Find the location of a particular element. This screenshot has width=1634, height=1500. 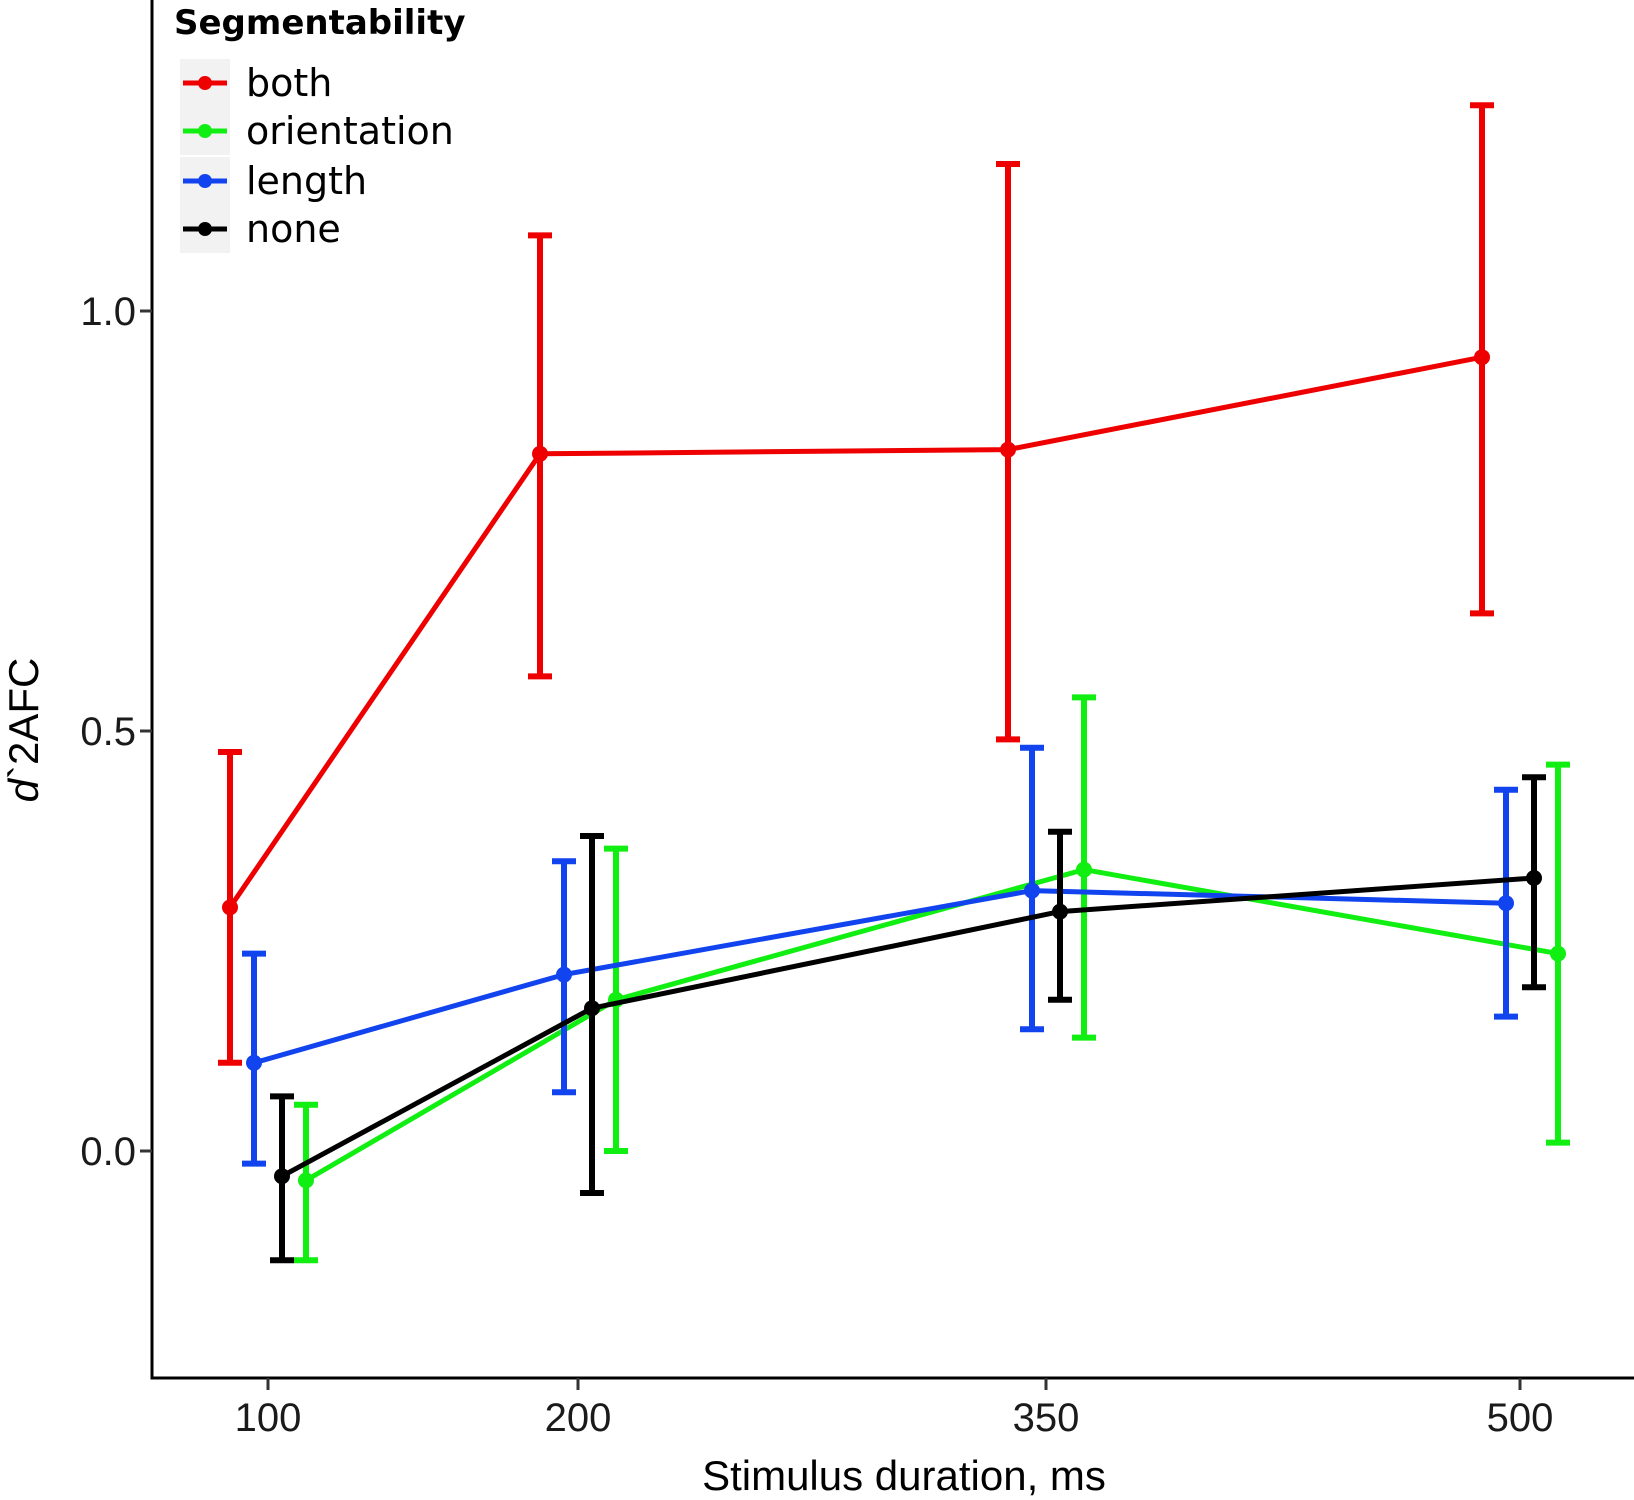

x-tick-label: 350 is located at coordinates (1046, 1418).